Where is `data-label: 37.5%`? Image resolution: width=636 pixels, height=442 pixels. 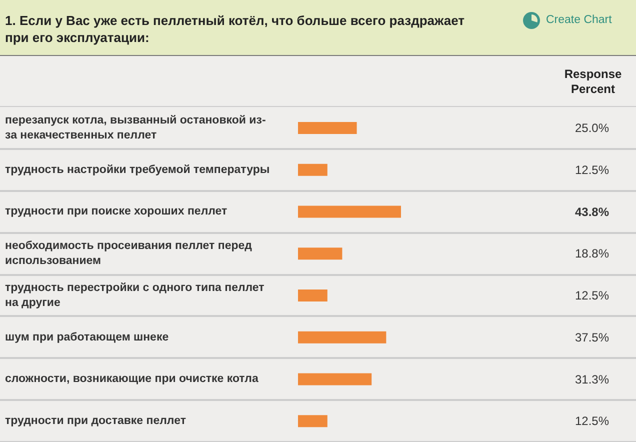 data-label: 37.5% is located at coordinates (592, 337).